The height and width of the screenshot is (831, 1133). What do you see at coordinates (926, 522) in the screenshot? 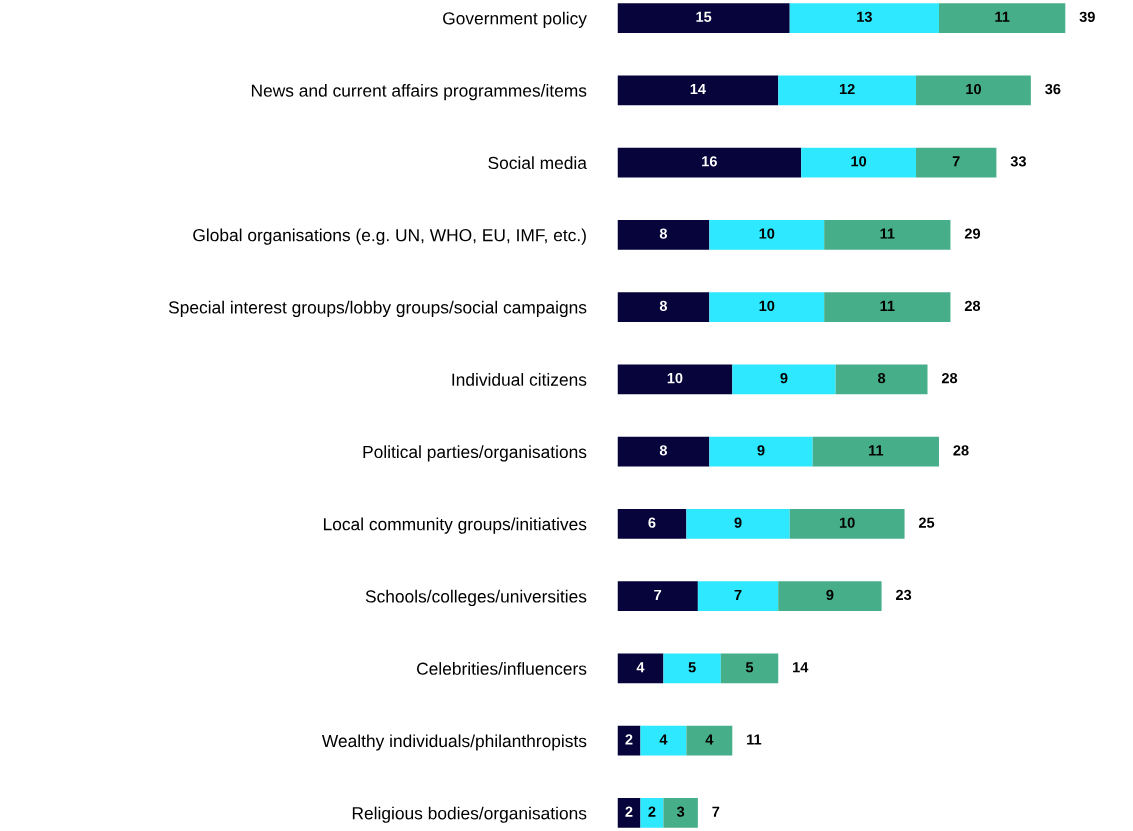
I see `total-label: 25` at bounding box center [926, 522].